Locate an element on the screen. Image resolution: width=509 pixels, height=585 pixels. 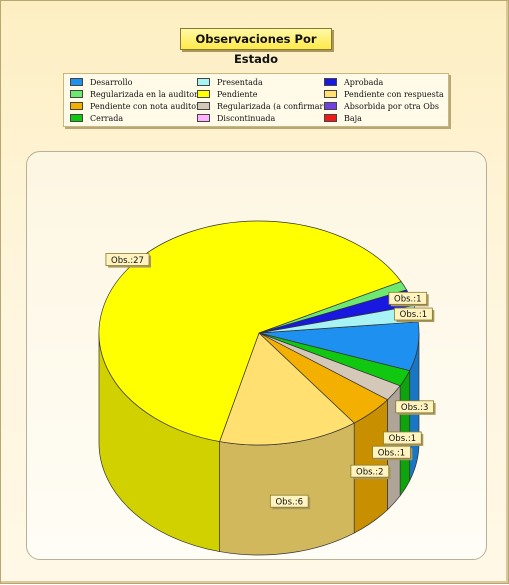
legend-label: Presentada is located at coordinates (240, 82).